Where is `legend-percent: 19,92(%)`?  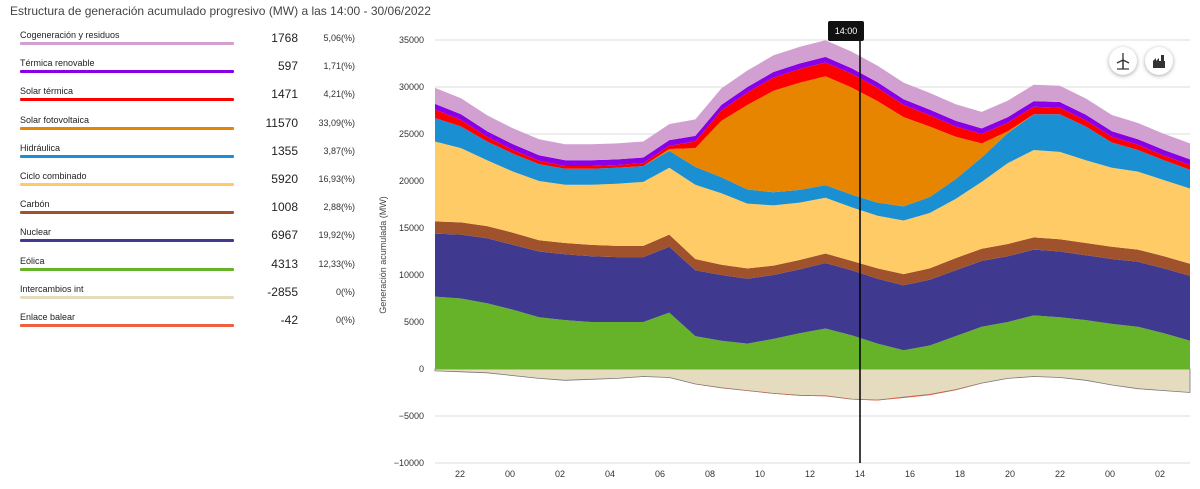
legend-percent: 19,92(%) is located at coordinates (336, 235).